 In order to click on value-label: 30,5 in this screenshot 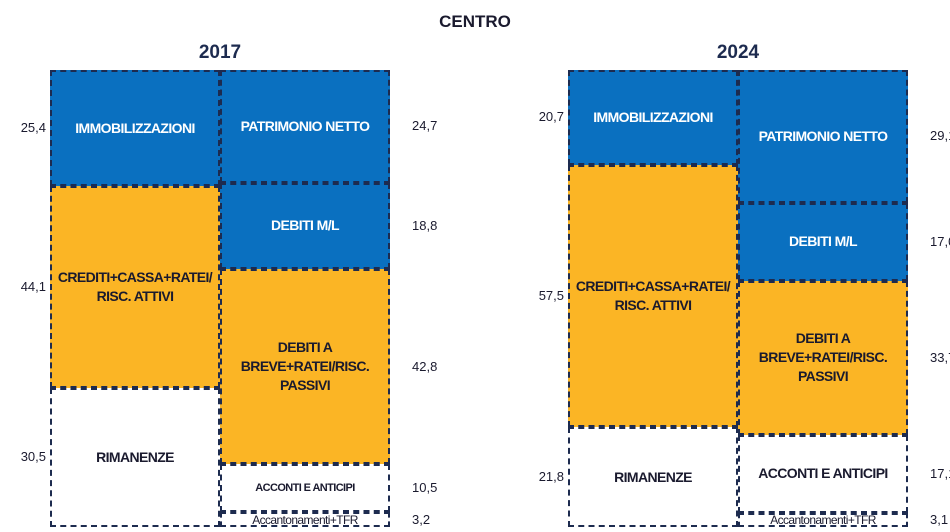, I will do `click(33, 457)`.